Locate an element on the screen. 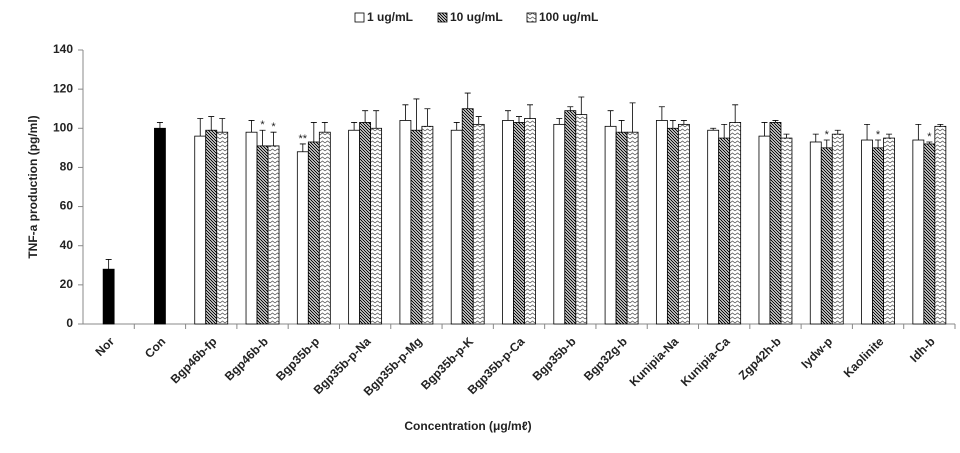 The width and height of the screenshot is (960, 453). legend-label: 10 ug/mL is located at coordinates (476, 17).